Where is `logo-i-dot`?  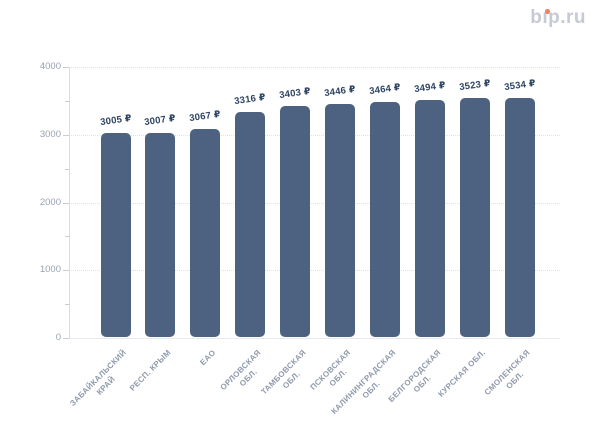 logo-i-dot is located at coordinates (547, 11).